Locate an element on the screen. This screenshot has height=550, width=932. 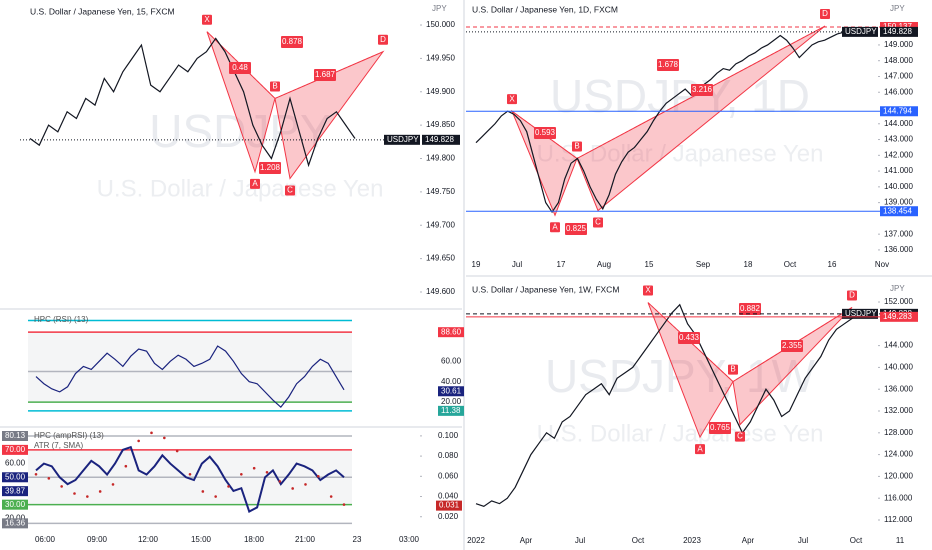
axis-tag-label: 16.36 is located at coordinates (15, 522).